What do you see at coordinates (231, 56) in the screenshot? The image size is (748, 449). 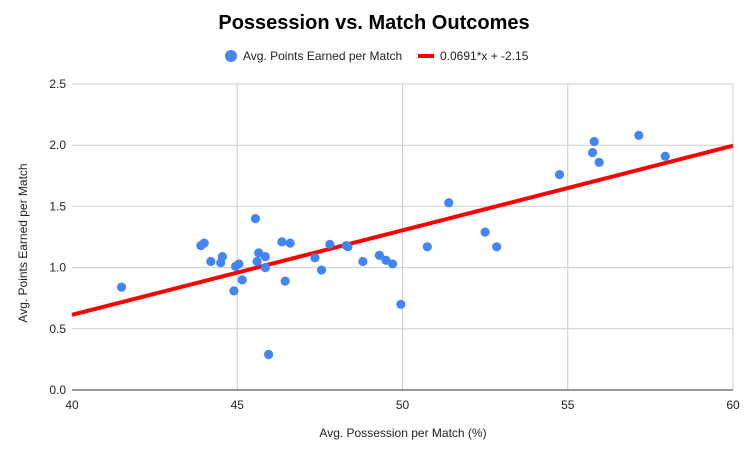 I see `legend-marker-points` at bounding box center [231, 56].